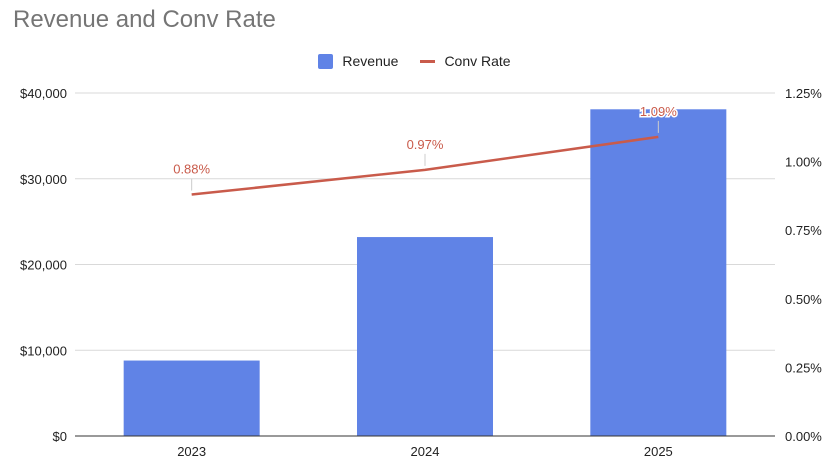  What do you see at coordinates (43, 350) in the screenshot?
I see `y-left-tick-label: $10,000` at bounding box center [43, 350].